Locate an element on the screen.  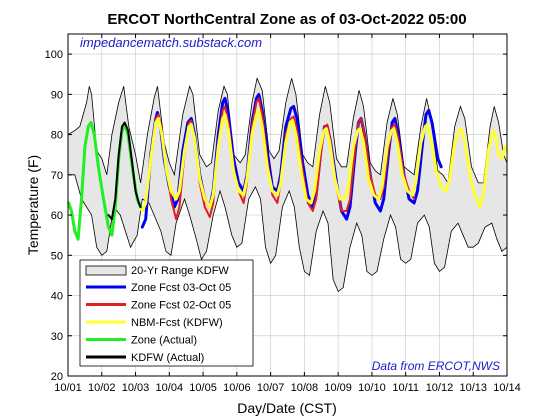
x-tick-label-10-08: 10/08 is located at coordinates (305, 388).